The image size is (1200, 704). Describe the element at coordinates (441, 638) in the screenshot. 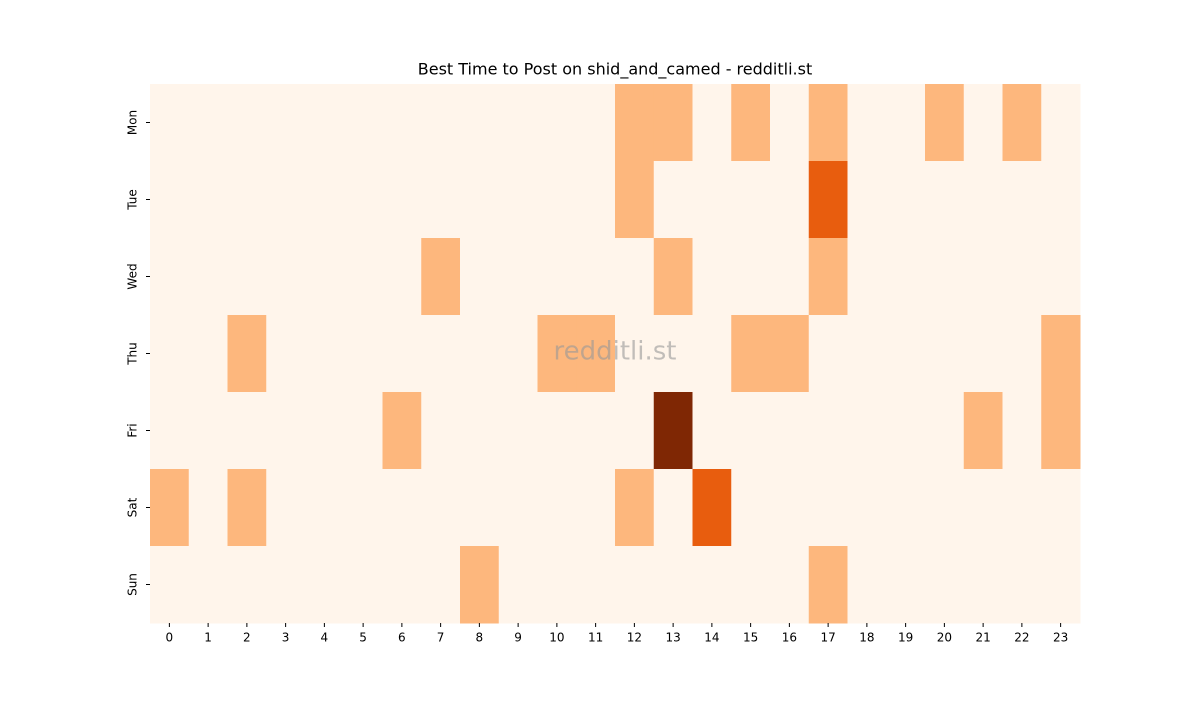

I see `x-tick-label: 7` at that location.